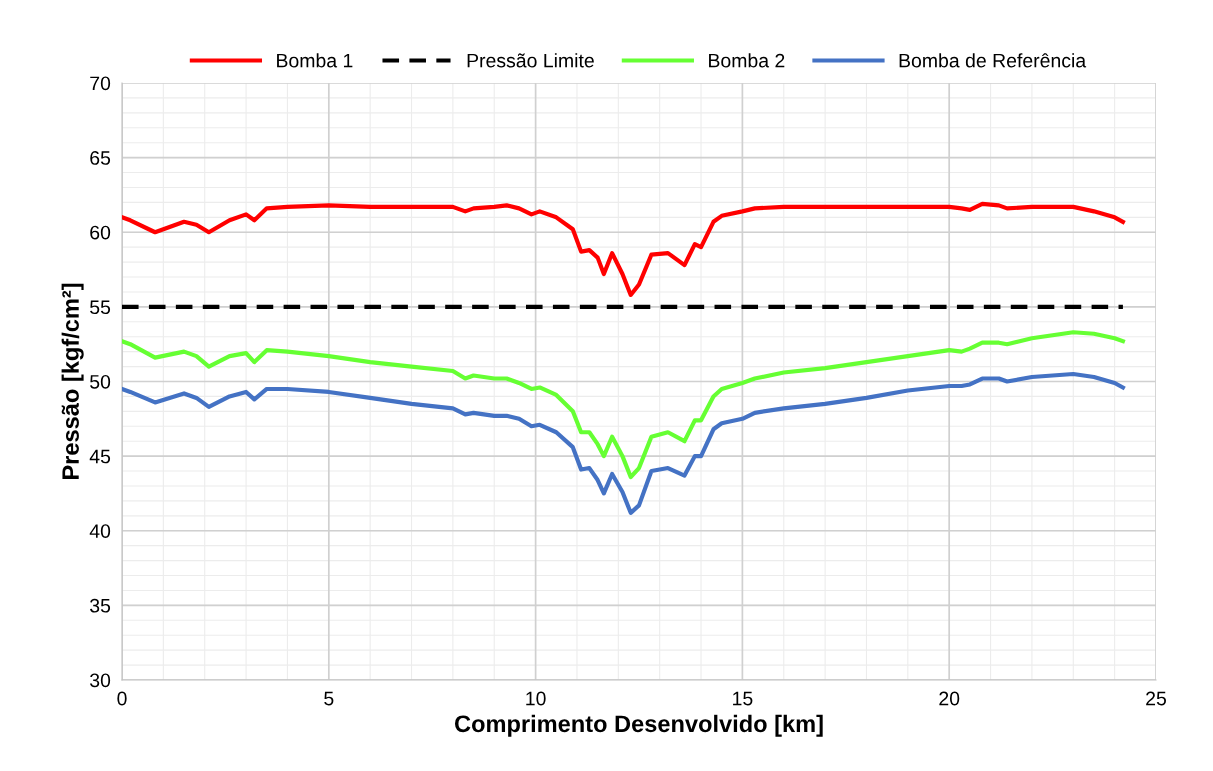  What do you see at coordinates (100, 381) in the screenshot?
I see `y-tick-label: 50` at bounding box center [100, 381].